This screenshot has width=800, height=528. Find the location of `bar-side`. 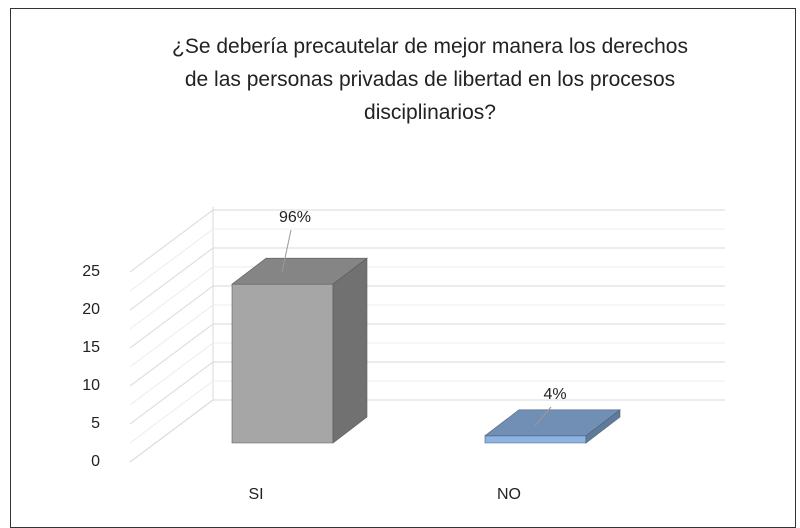

bar-side is located at coordinates (350, 350).